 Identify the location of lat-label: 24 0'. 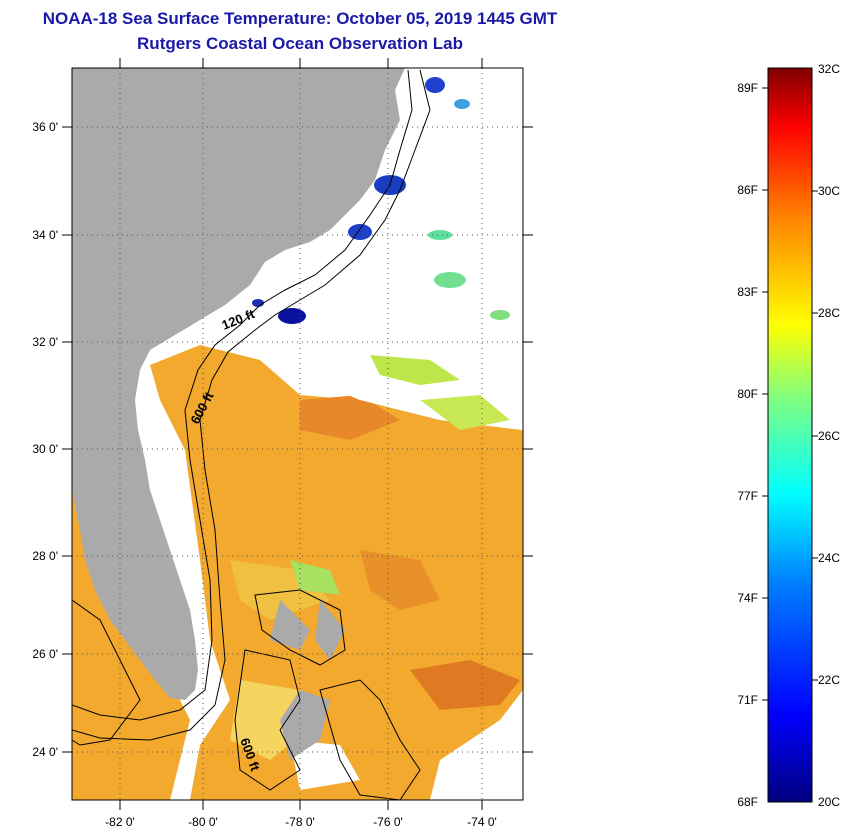
(45, 752).